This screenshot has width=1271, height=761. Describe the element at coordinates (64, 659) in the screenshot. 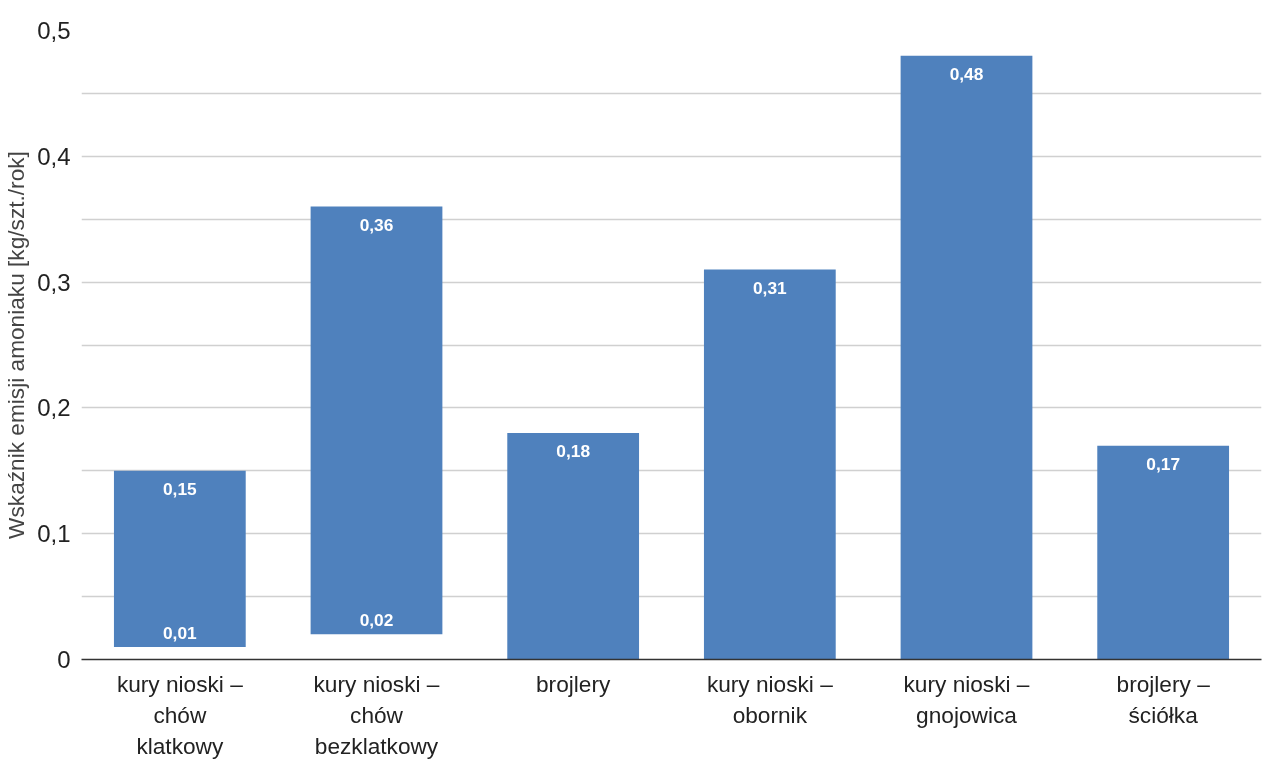

I see `y-tick-label: 0` at that location.